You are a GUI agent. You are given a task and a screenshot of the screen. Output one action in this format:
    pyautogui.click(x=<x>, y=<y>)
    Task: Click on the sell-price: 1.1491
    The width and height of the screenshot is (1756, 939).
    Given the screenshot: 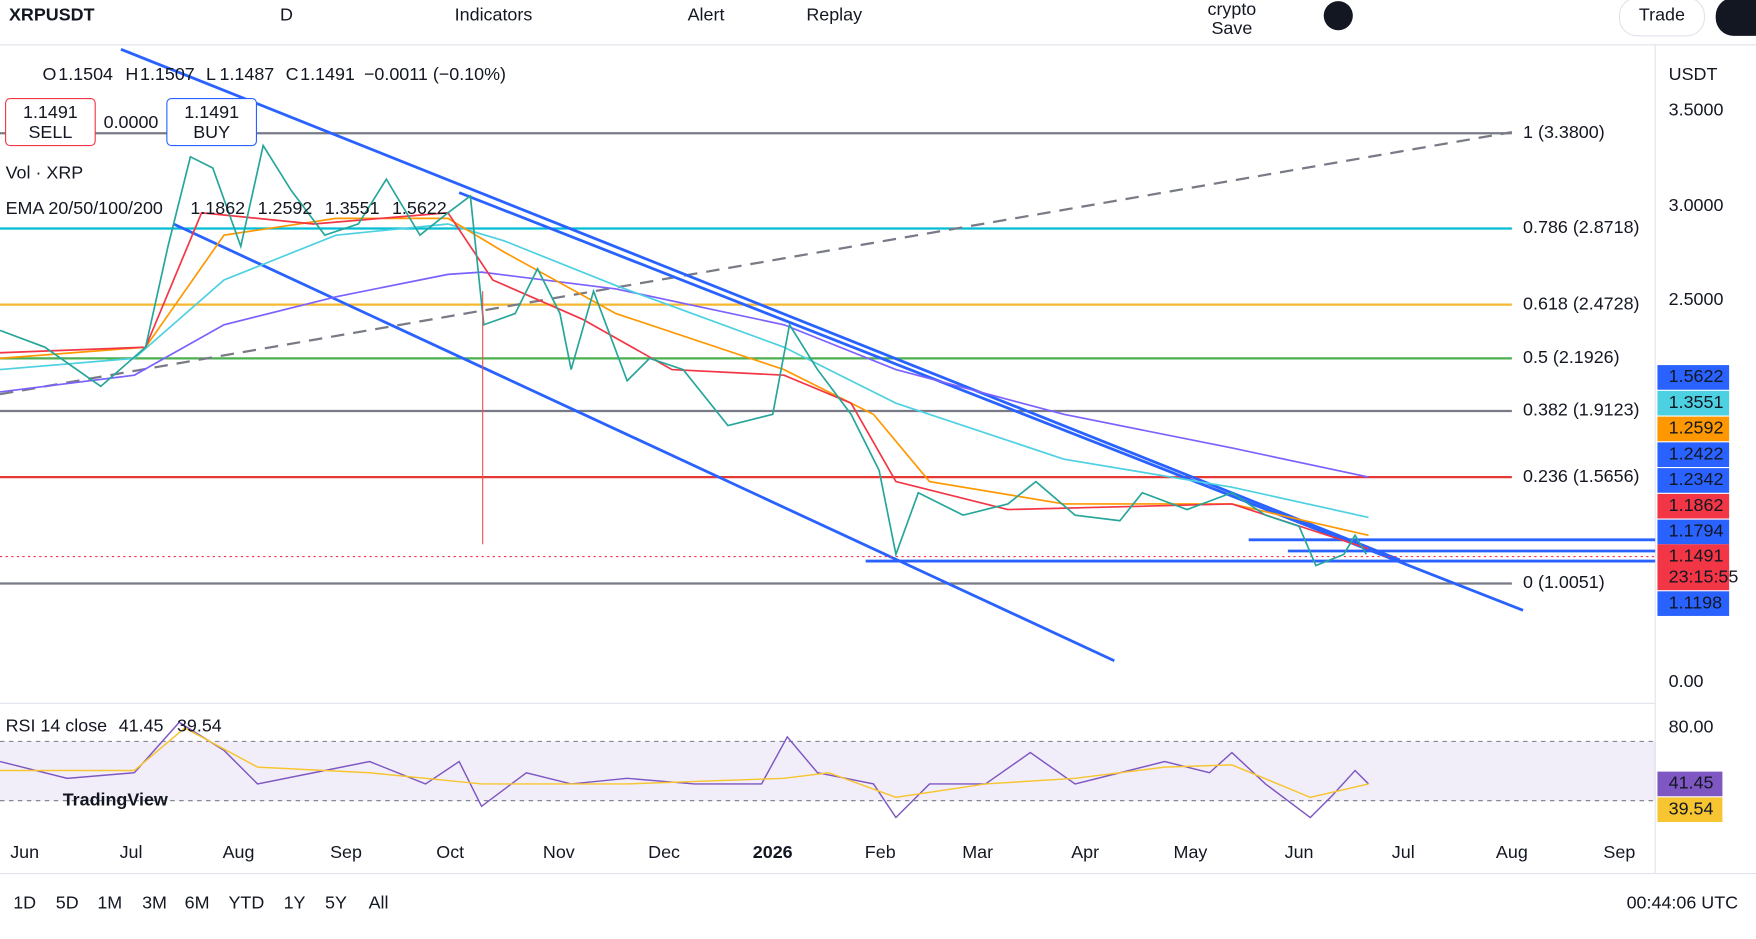 What is the action you would take?
    pyautogui.click(x=50, y=112)
    